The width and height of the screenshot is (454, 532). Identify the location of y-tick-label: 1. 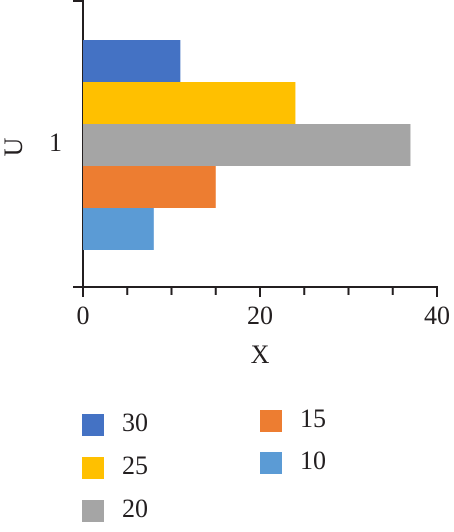
(55, 142).